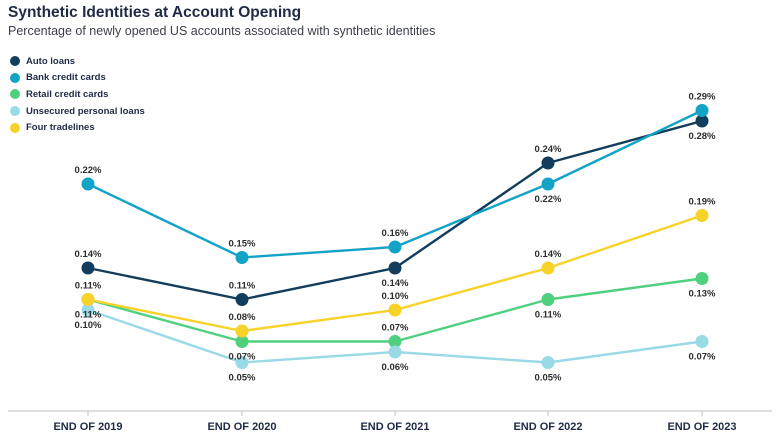  Describe the element at coordinates (702, 294) in the screenshot. I see `data-label: 0.13%` at that location.